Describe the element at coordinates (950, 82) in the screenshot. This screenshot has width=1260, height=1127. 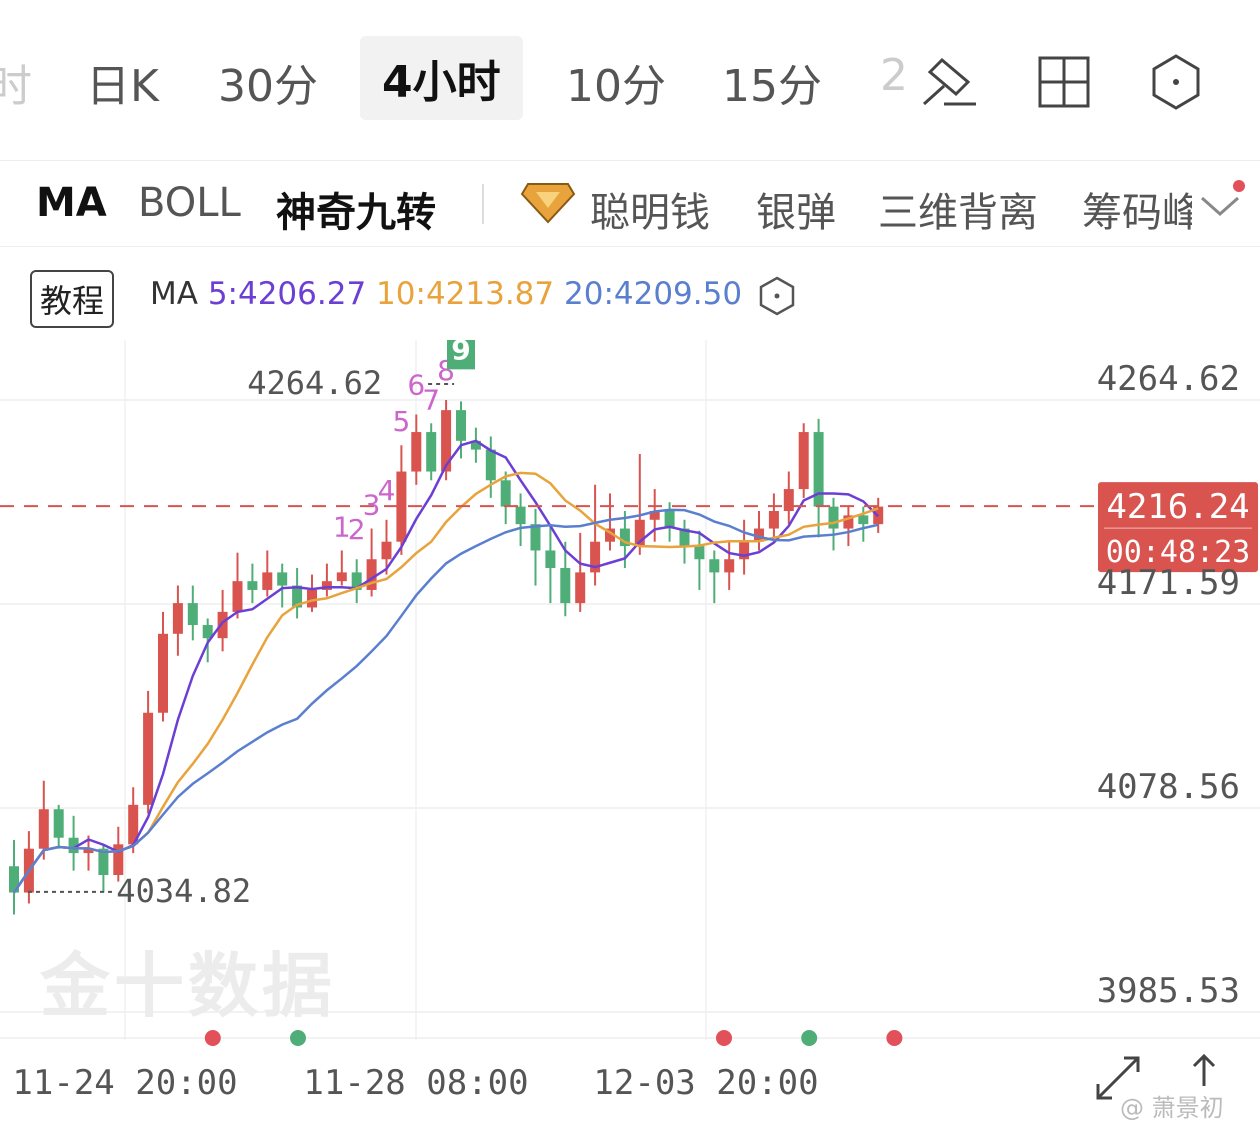
I see `draw-tool-icon` at that location.